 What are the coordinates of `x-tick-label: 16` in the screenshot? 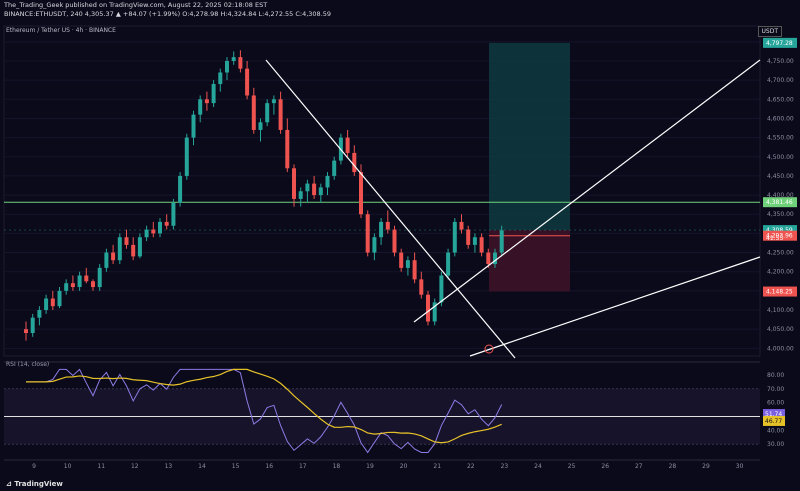 It's located at (269, 466).